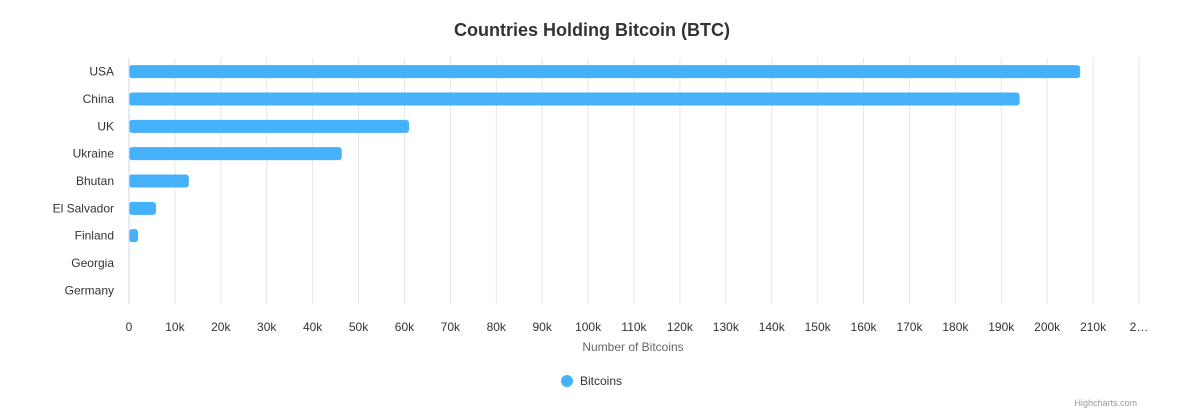 The width and height of the screenshot is (1199, 411). I want to click on category-label: Ukraine, so click(94, 154).